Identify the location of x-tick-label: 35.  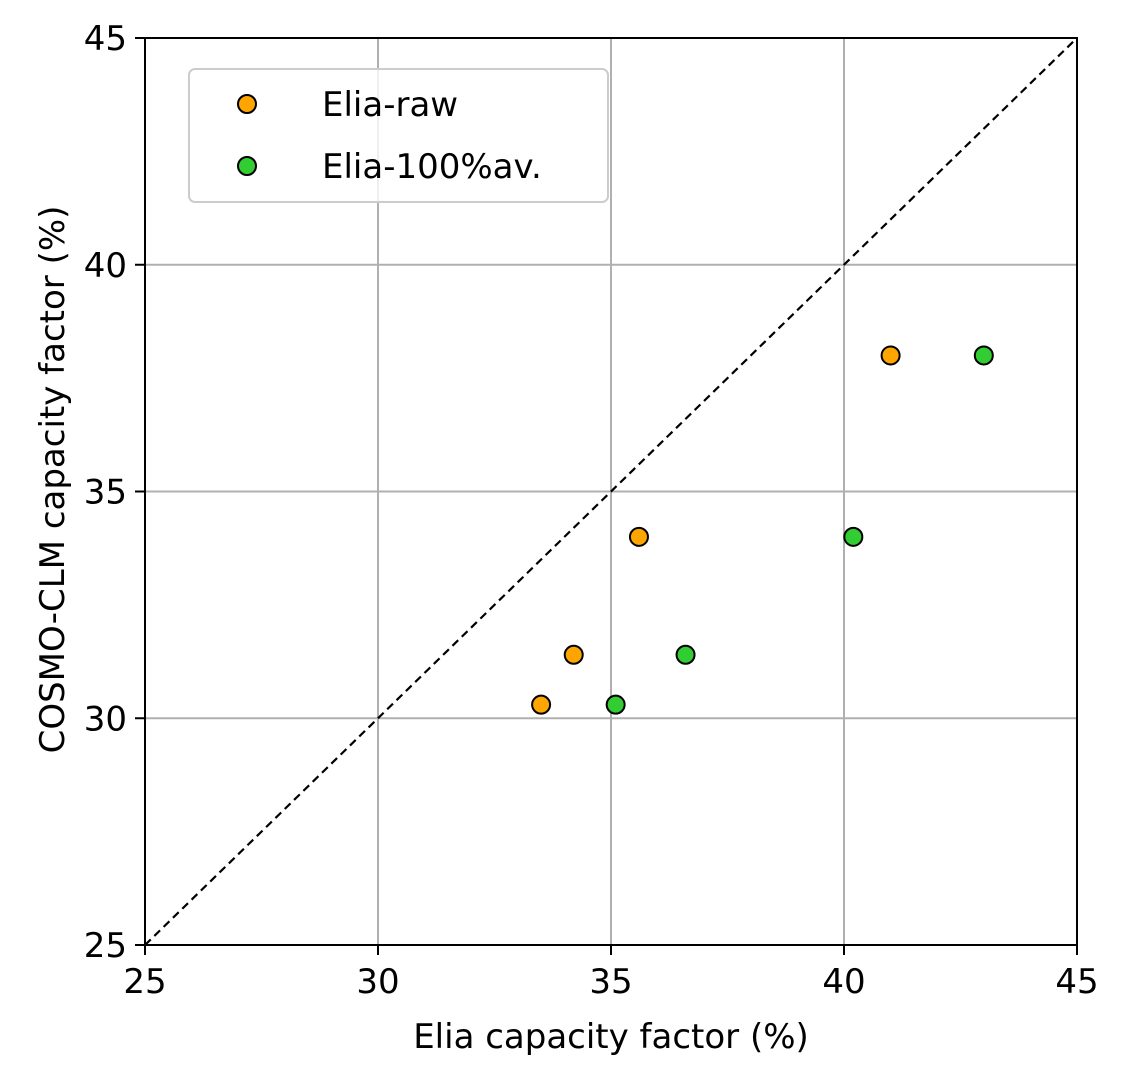
(610, 982).